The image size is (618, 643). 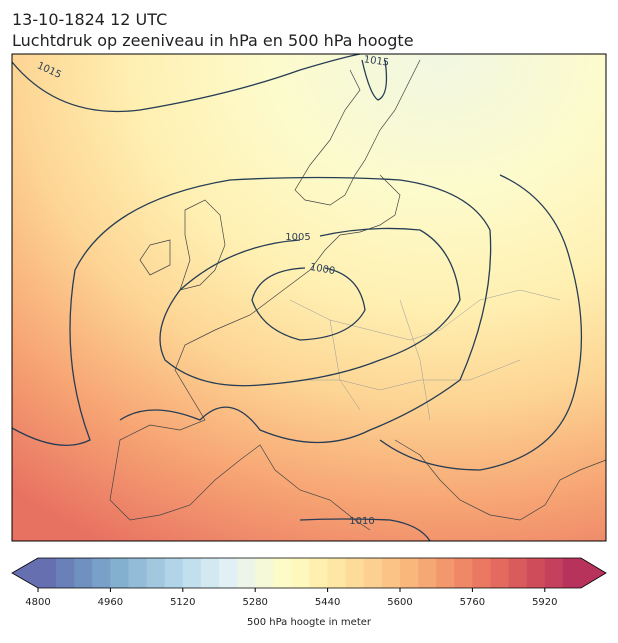 What do you see at coordinates (593, 573) in the screenshot?
I see `colorbar-extend-high` at bounding box center [593, 573].